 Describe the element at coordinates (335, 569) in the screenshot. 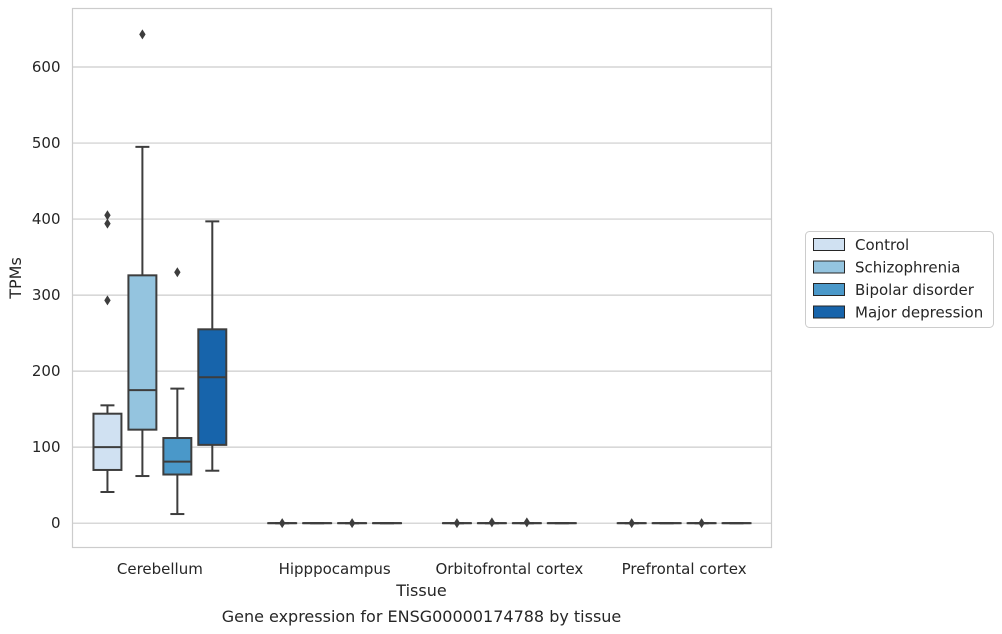

I see `x-tick-label: Hipppocampus` at that location.